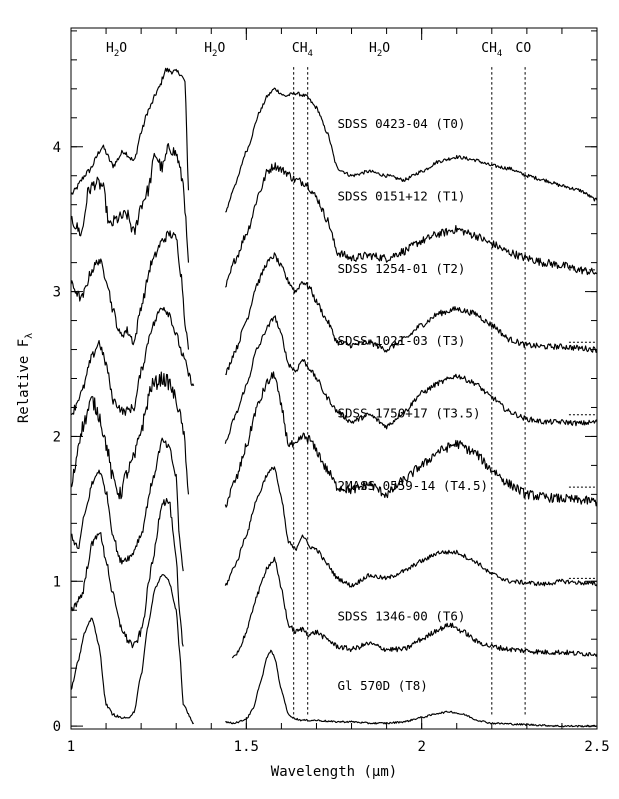 Image resolution: width=619 pixels, height=799 pixels. Describe the element at coordinates (383, 685) in the screenshot. I see `series-label: Gl 570D (T8)` at that location.